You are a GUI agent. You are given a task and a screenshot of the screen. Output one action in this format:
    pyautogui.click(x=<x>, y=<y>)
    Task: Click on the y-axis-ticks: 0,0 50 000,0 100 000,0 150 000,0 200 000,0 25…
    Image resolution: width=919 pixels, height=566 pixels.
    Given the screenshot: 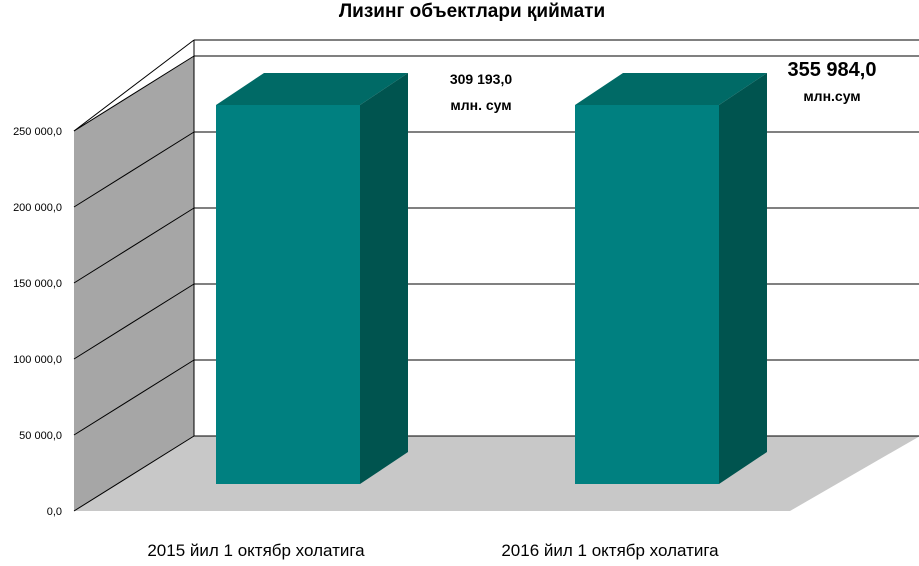 What is the action you would take?
    pyautogui.click(x=37, y=322)
    